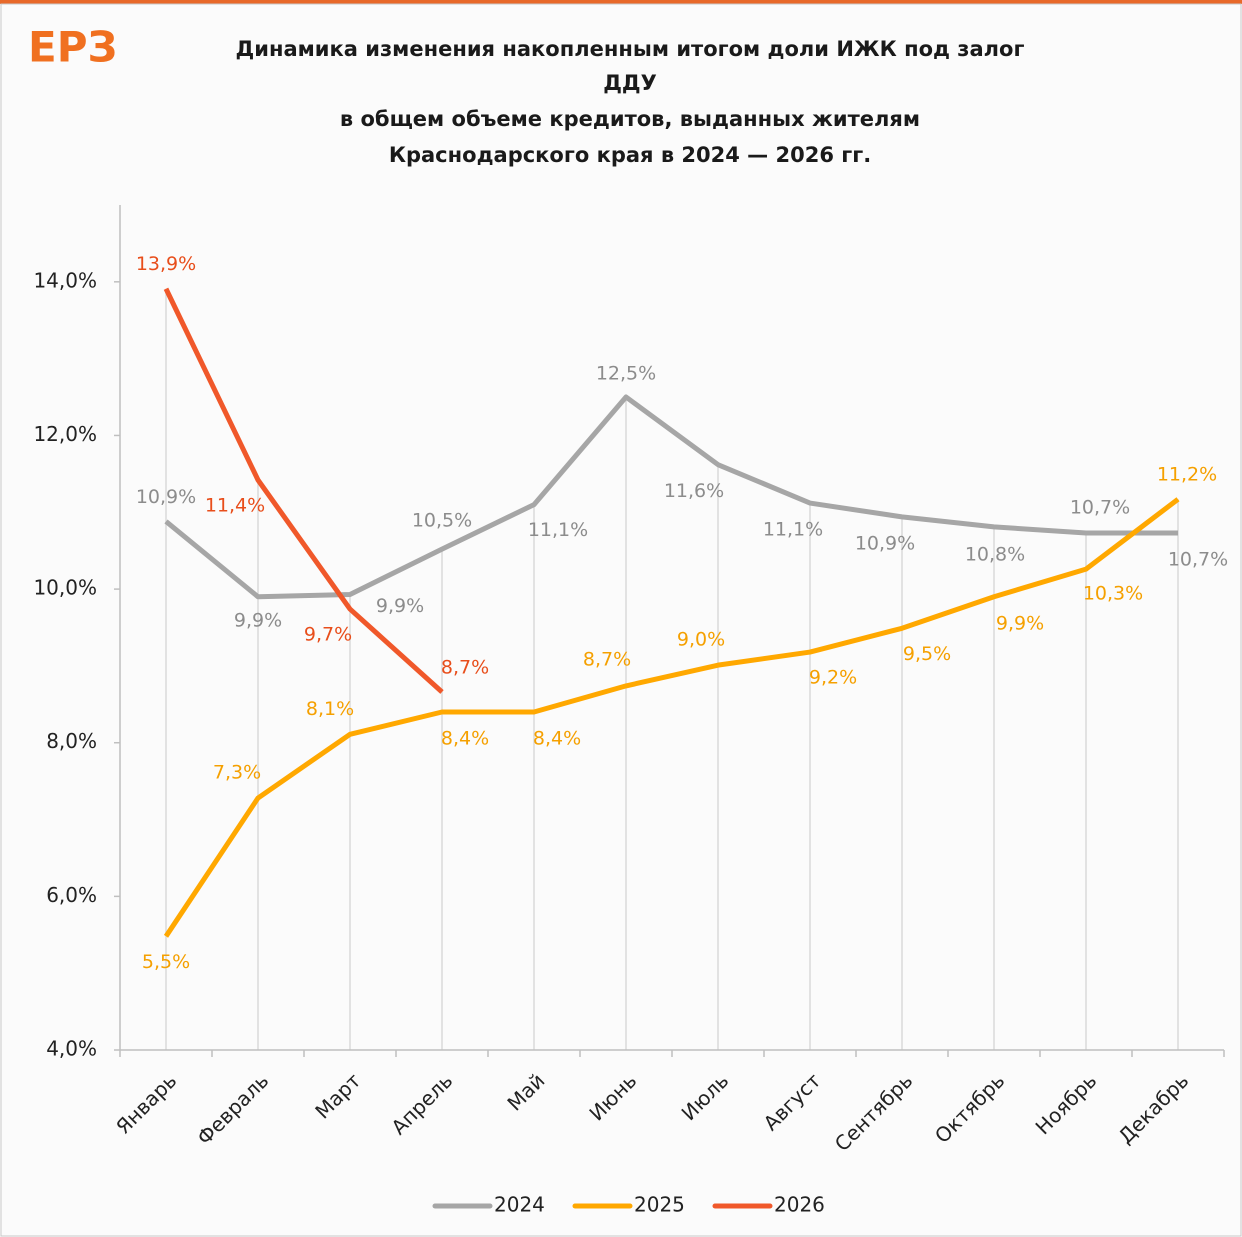 The image size is (1242, 1237). What do you see at coordinates (72, 47) in the screenshot?
I see `logo: ЕРЗ` at bounding box center [72, 47].